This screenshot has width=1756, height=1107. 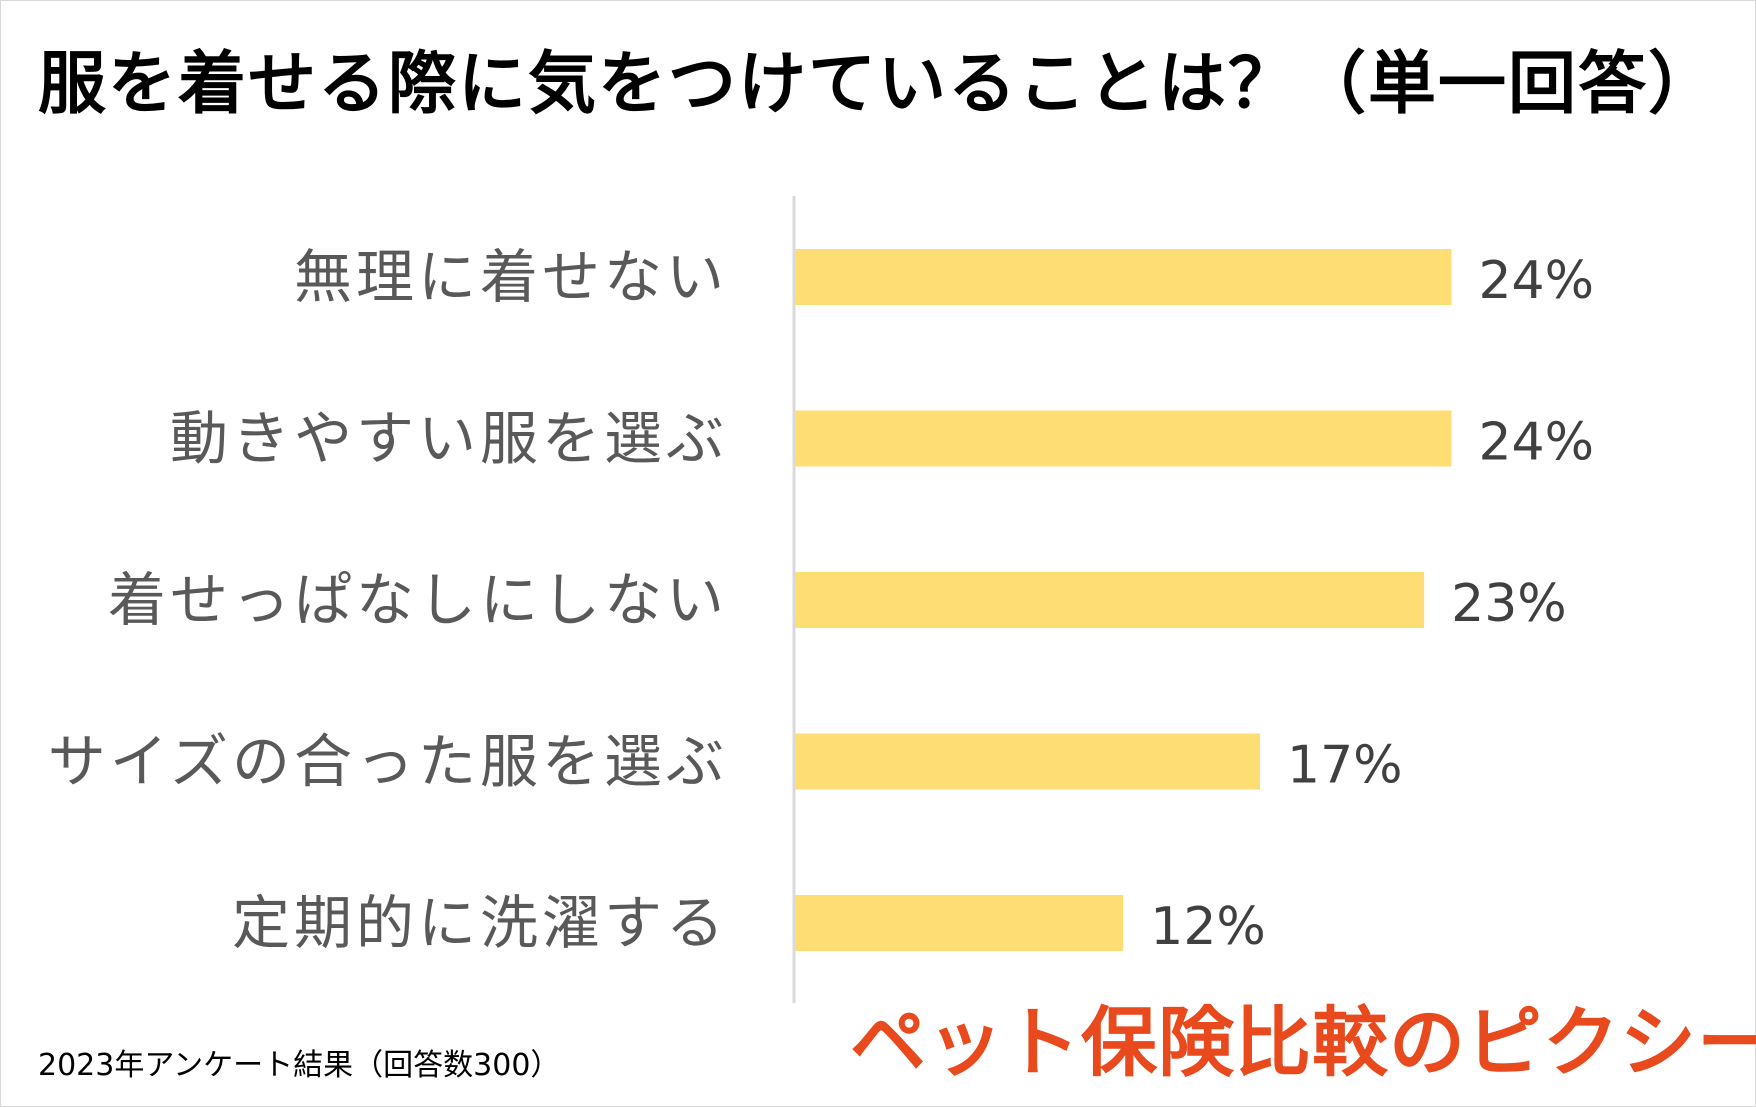 What do you see at coordinates (1345, 766) in the screenshot?
I see `value-label-3: 17%` at bounding box center [1345, 766].